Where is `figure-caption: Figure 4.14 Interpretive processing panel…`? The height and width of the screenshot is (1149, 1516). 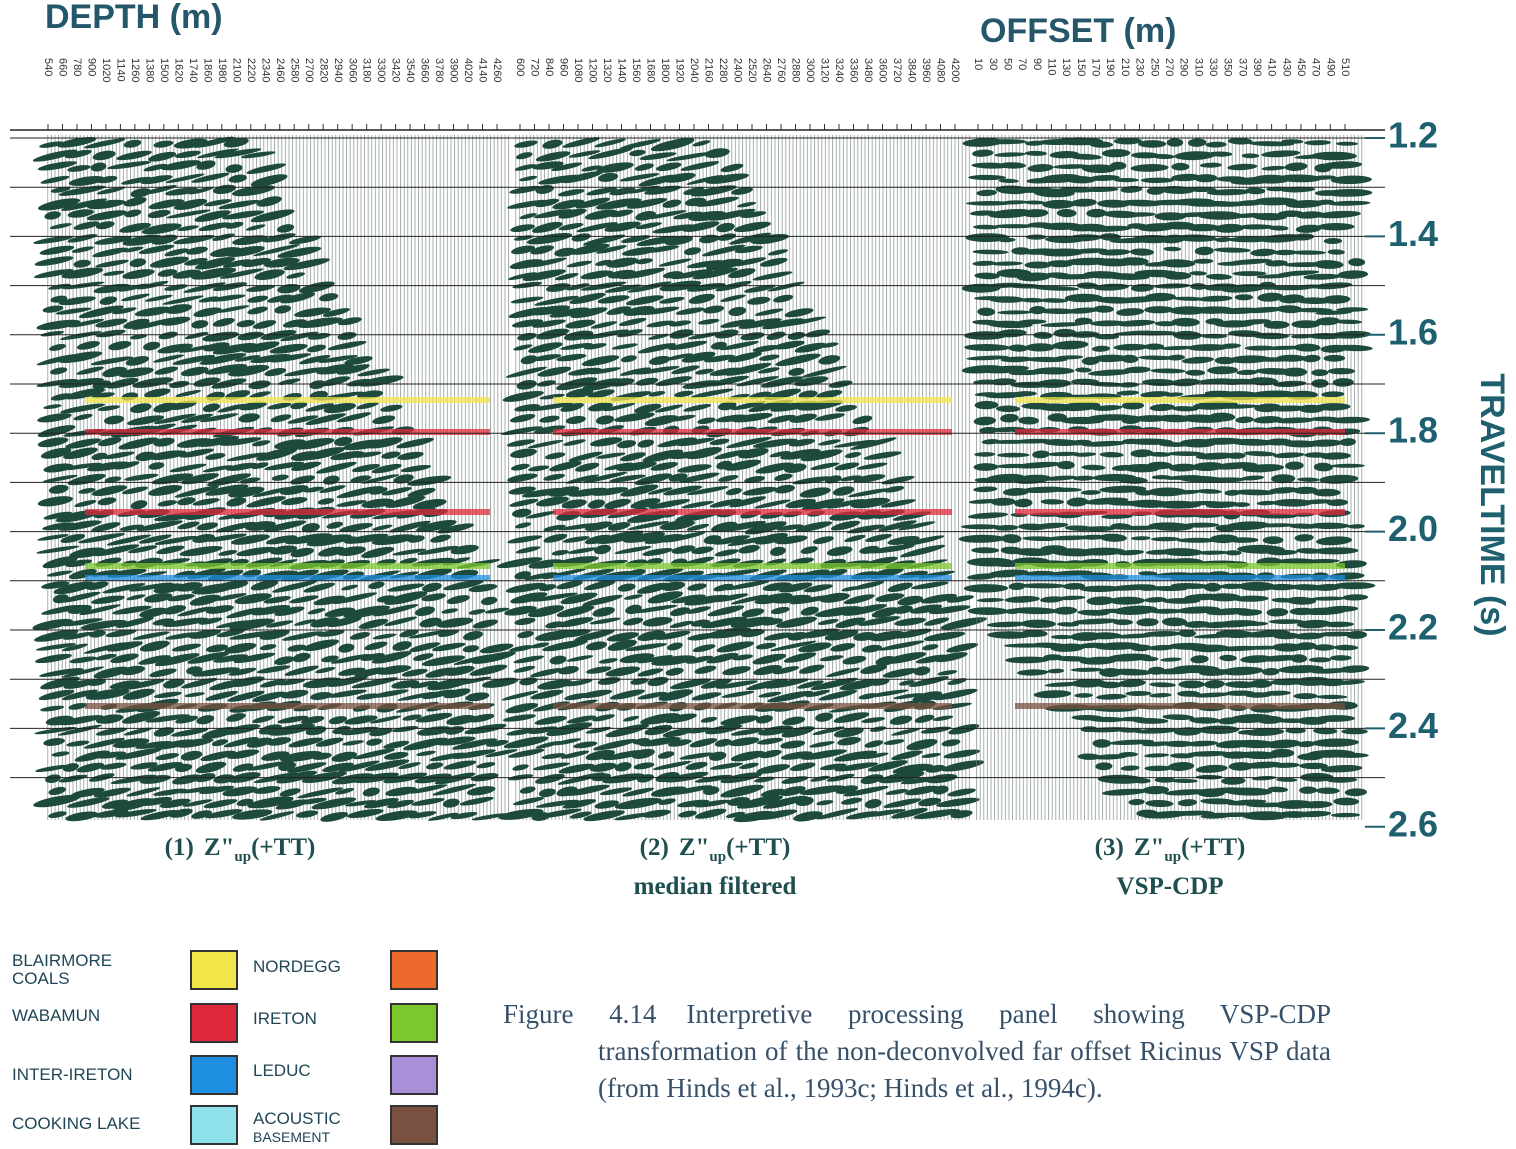
figure-caption: Figure 4.14 Interpretive processing panel… is located at coordinates (917, 1051).